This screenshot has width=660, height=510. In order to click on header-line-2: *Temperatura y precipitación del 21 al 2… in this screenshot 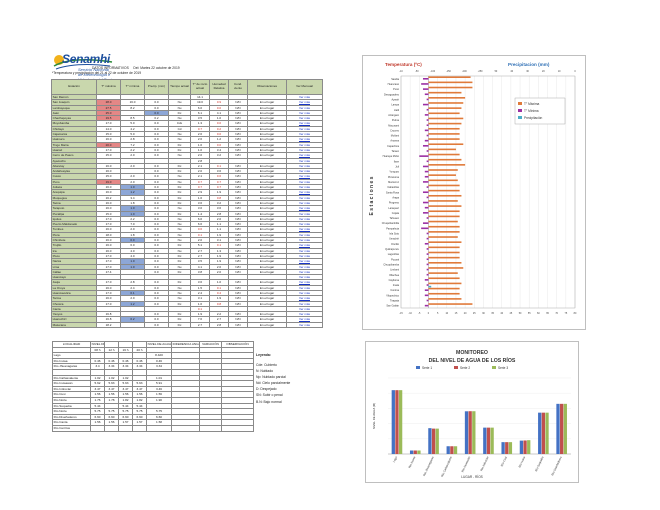, I will do `click(97, 73)`.